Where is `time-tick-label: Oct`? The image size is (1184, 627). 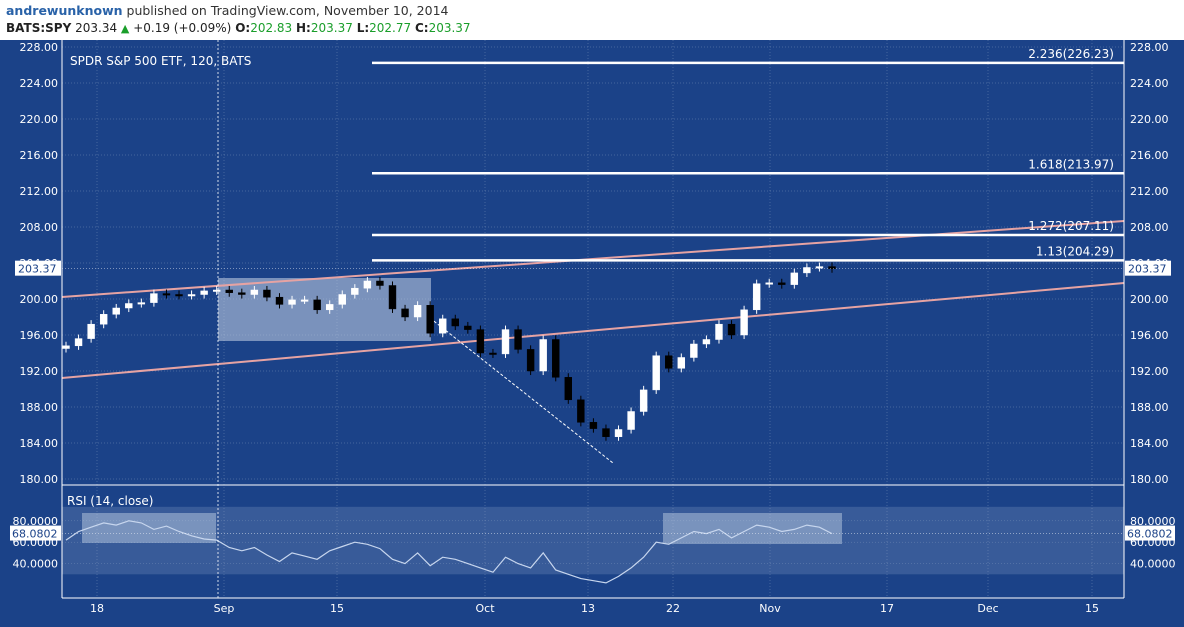
time-tick-label: Oct is located at coordinates (485, 608).